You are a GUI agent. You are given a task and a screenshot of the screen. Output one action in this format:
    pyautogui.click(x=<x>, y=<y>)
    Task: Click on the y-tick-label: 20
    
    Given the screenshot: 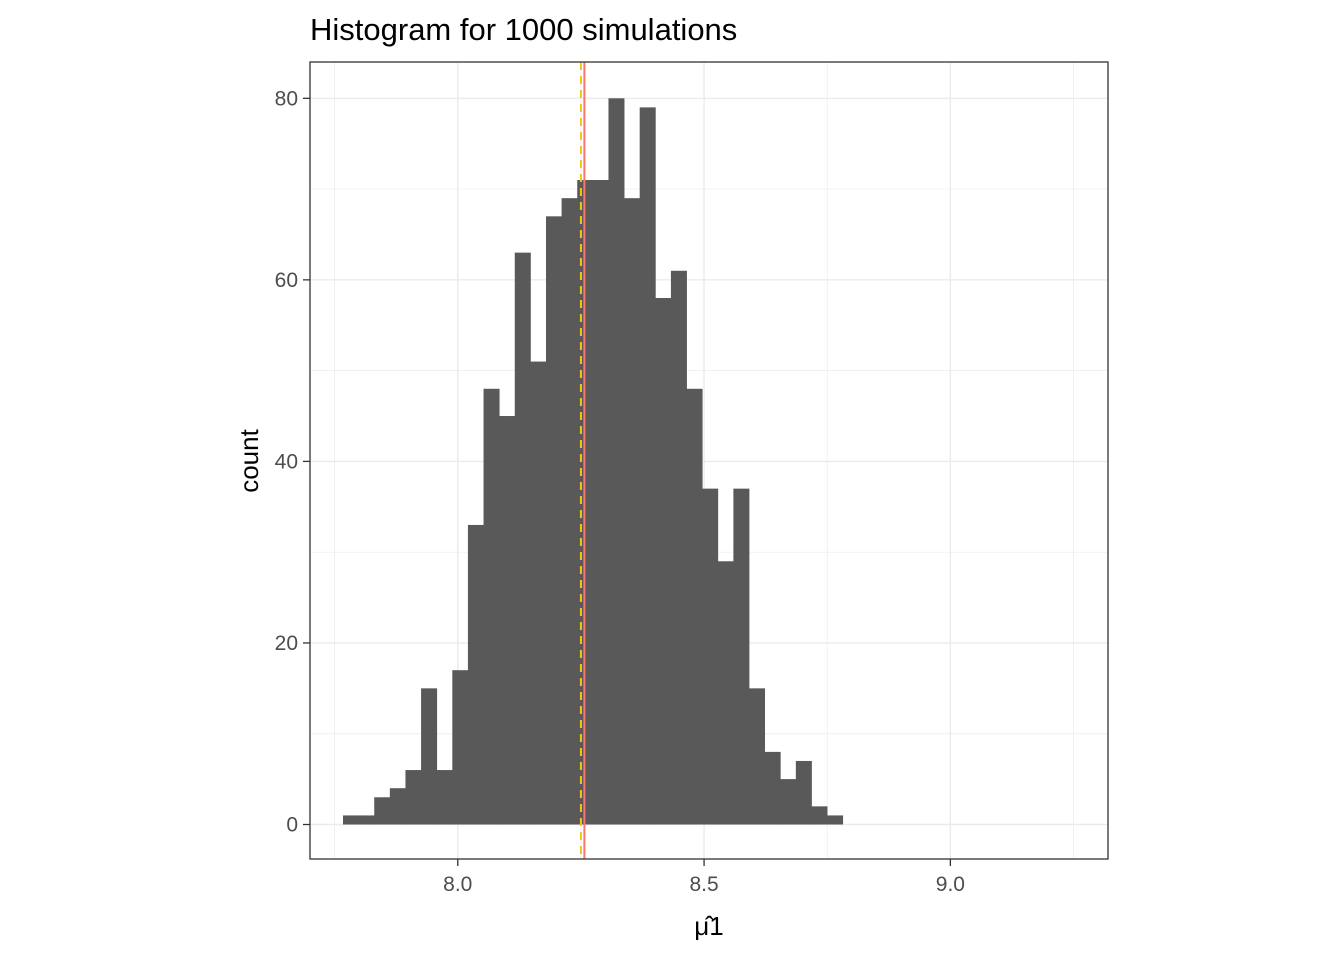 What is the action you would take?
    pyautogui.click(x=286, y=643)
    